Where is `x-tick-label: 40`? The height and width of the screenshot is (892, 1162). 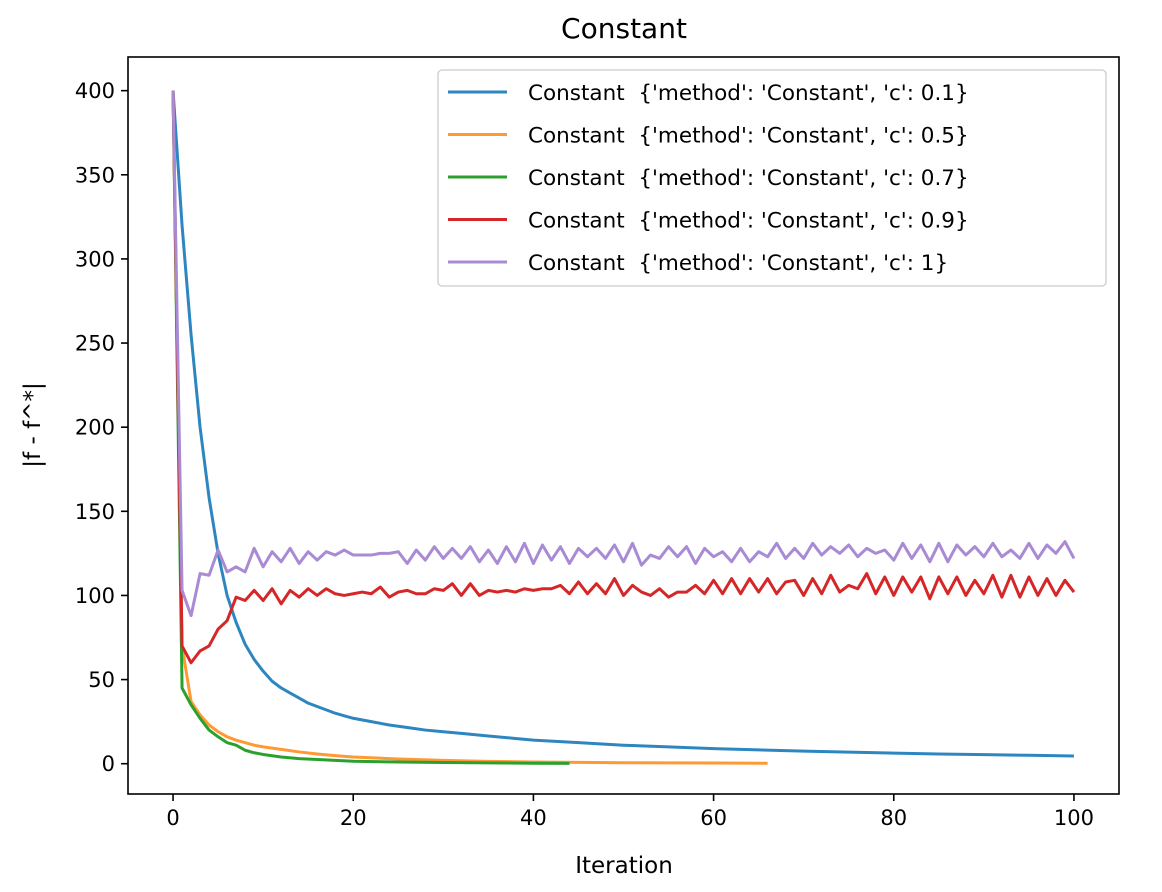 x-tick-label: 40 is located at coordinates (533, 818).